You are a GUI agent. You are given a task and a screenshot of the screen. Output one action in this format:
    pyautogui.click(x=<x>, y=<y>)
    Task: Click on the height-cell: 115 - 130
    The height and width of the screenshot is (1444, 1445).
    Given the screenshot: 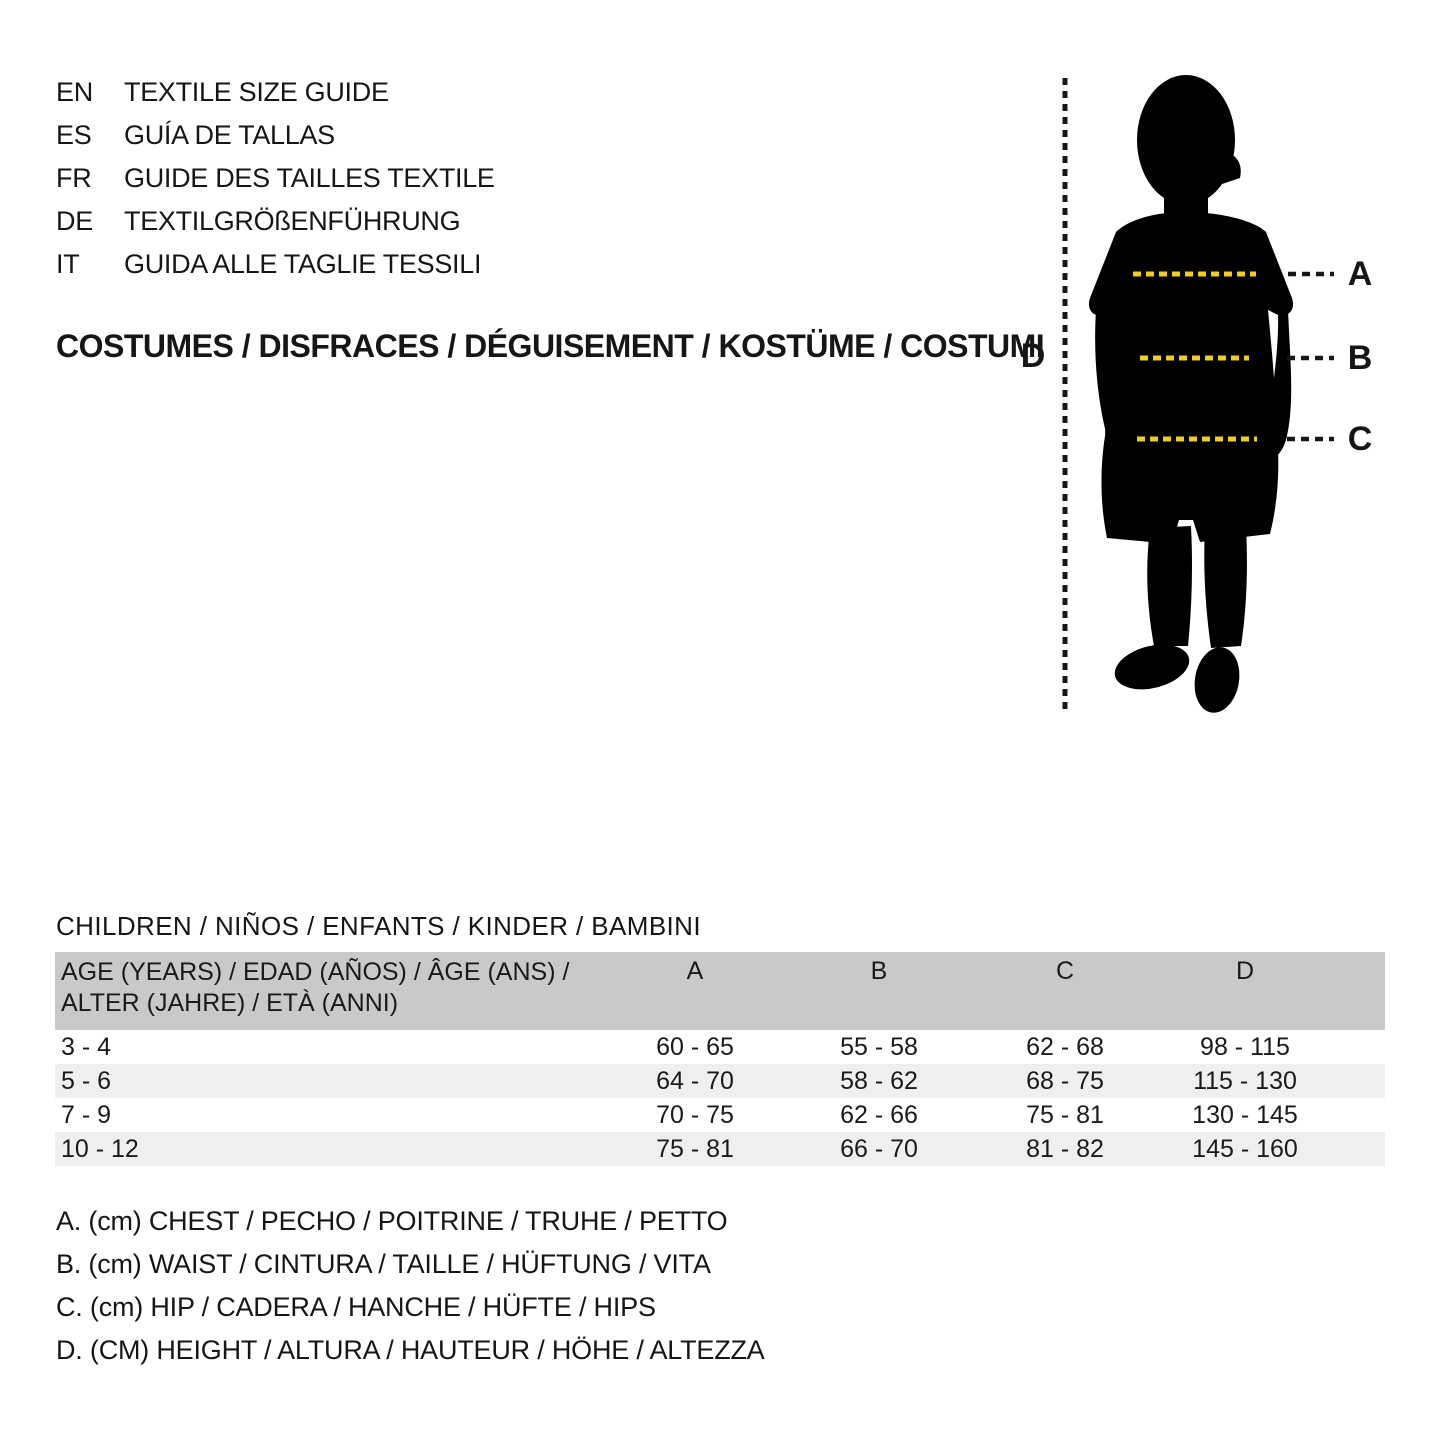 What is the action you would take?
    pyautogui.click(x=1245, y=1080)
    